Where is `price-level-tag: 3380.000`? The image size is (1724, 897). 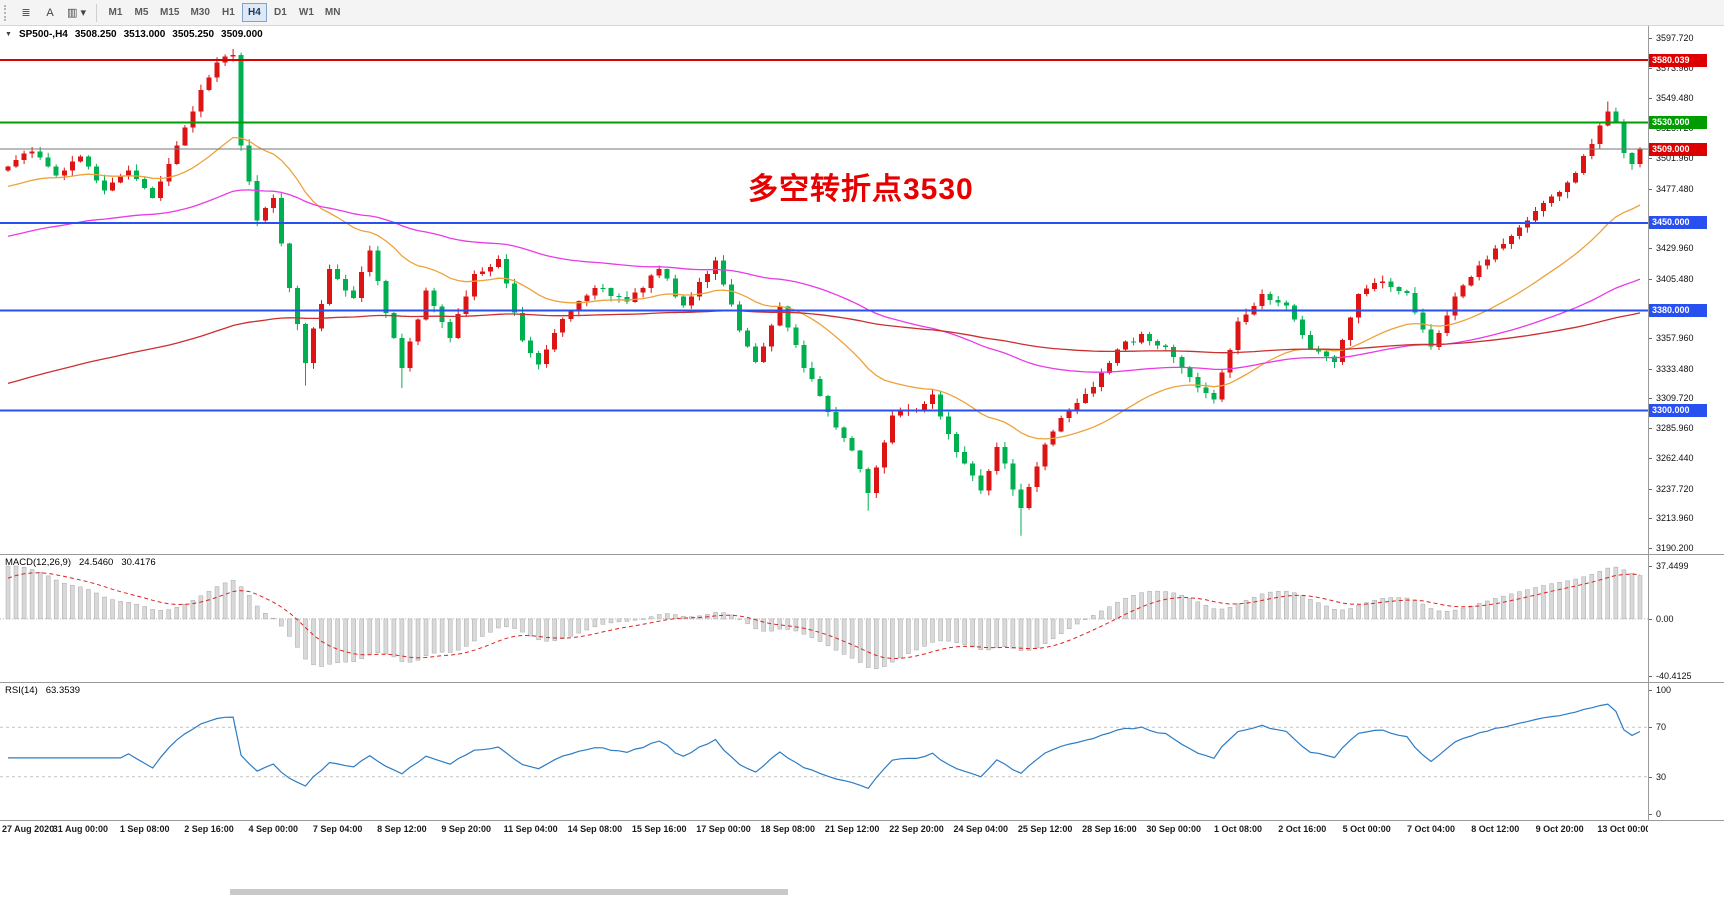
price-level-tag: 3380.000 is located at coordinates (1678, 310).